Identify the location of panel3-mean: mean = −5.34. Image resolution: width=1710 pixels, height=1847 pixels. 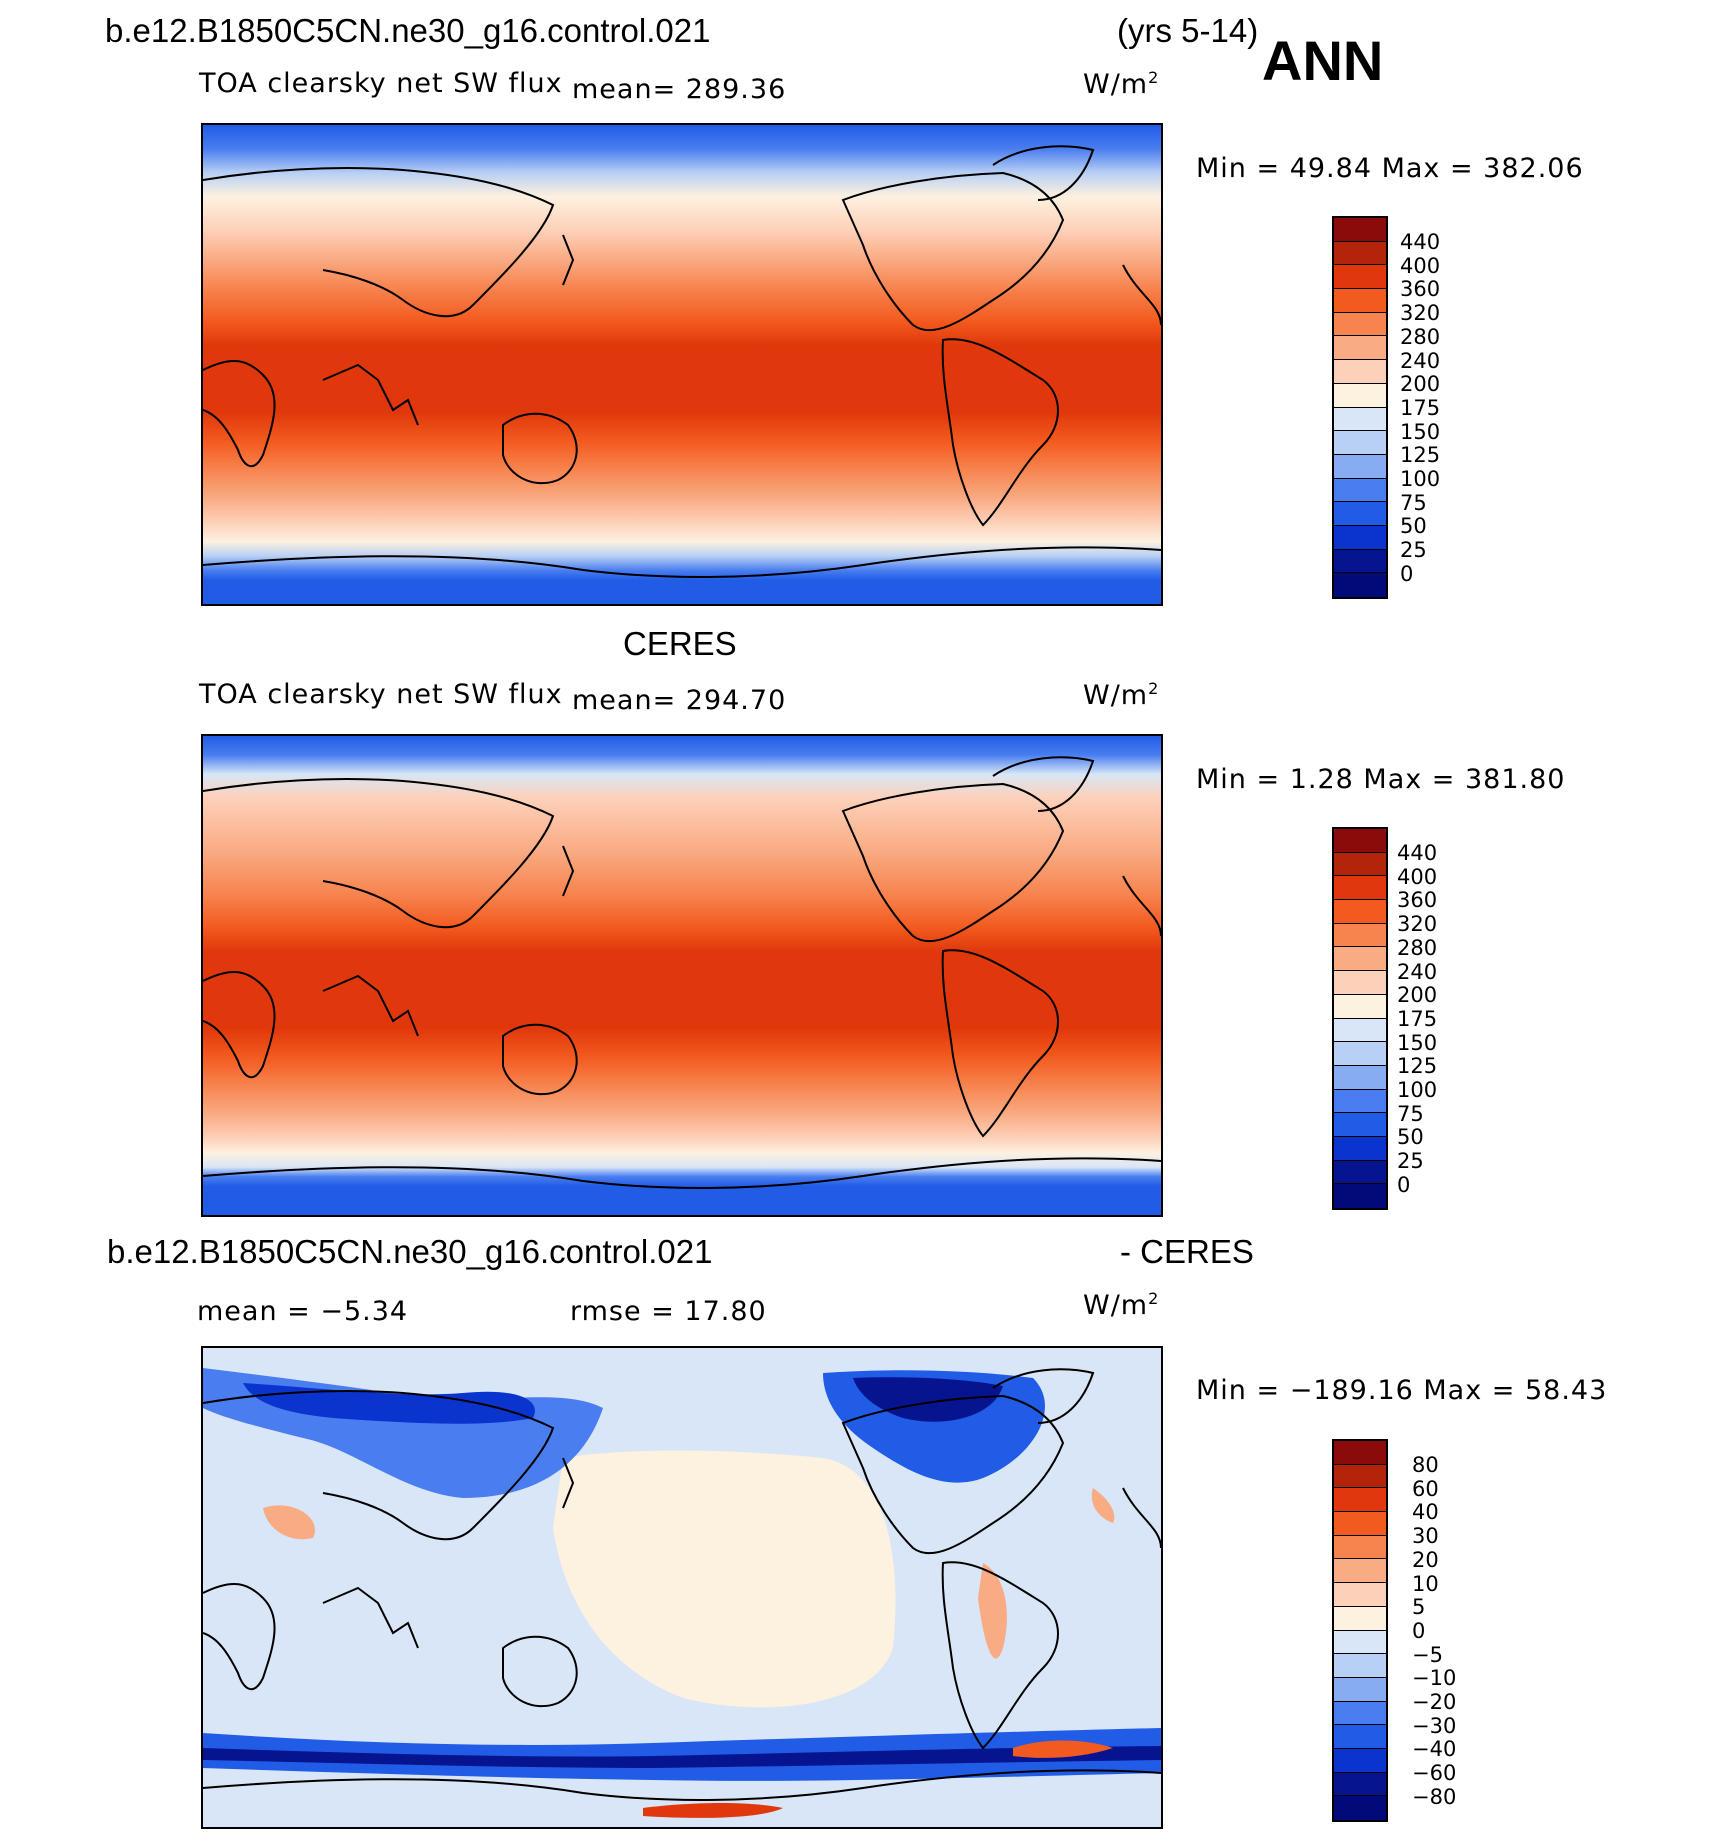
(303, 1311).